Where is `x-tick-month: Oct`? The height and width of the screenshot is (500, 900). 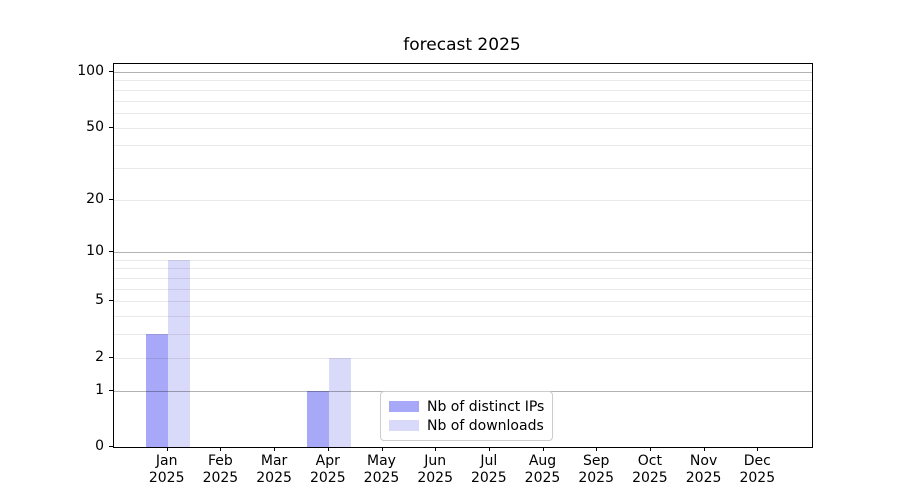 x-tick-month: Oct is located at coordinates (649, 461).